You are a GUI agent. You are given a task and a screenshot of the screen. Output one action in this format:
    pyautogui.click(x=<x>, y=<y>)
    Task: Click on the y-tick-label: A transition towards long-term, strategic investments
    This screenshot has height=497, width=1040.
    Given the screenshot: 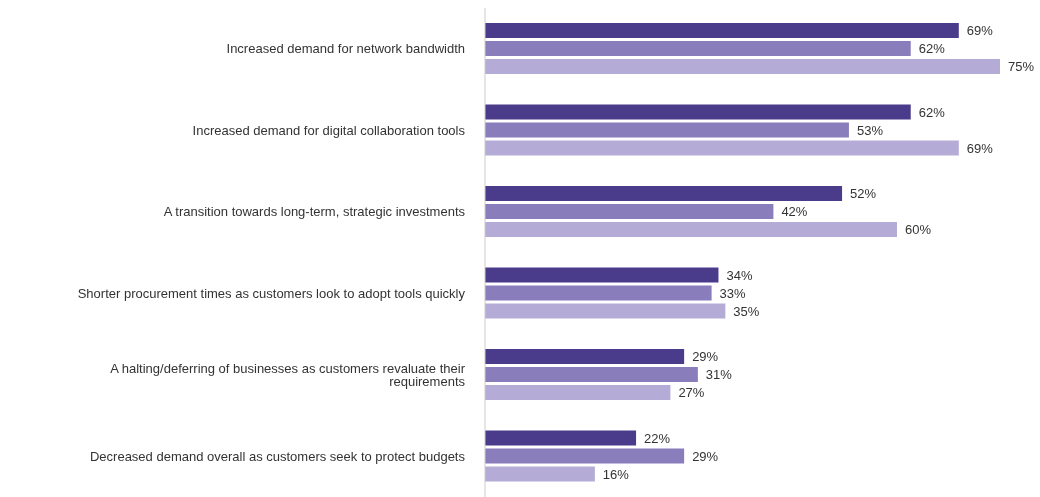 What is the action you would take?
    pyautogui.click(x=314, y=212)
    